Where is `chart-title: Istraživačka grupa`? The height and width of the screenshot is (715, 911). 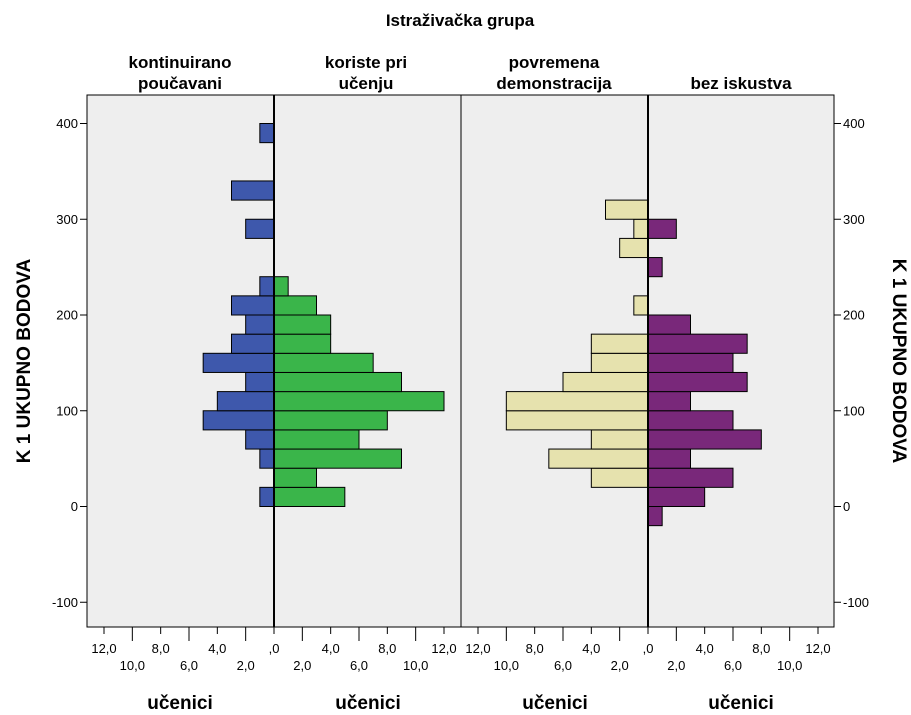
chart-title: Istraživačka grupa is located at coordinates (460, 20).